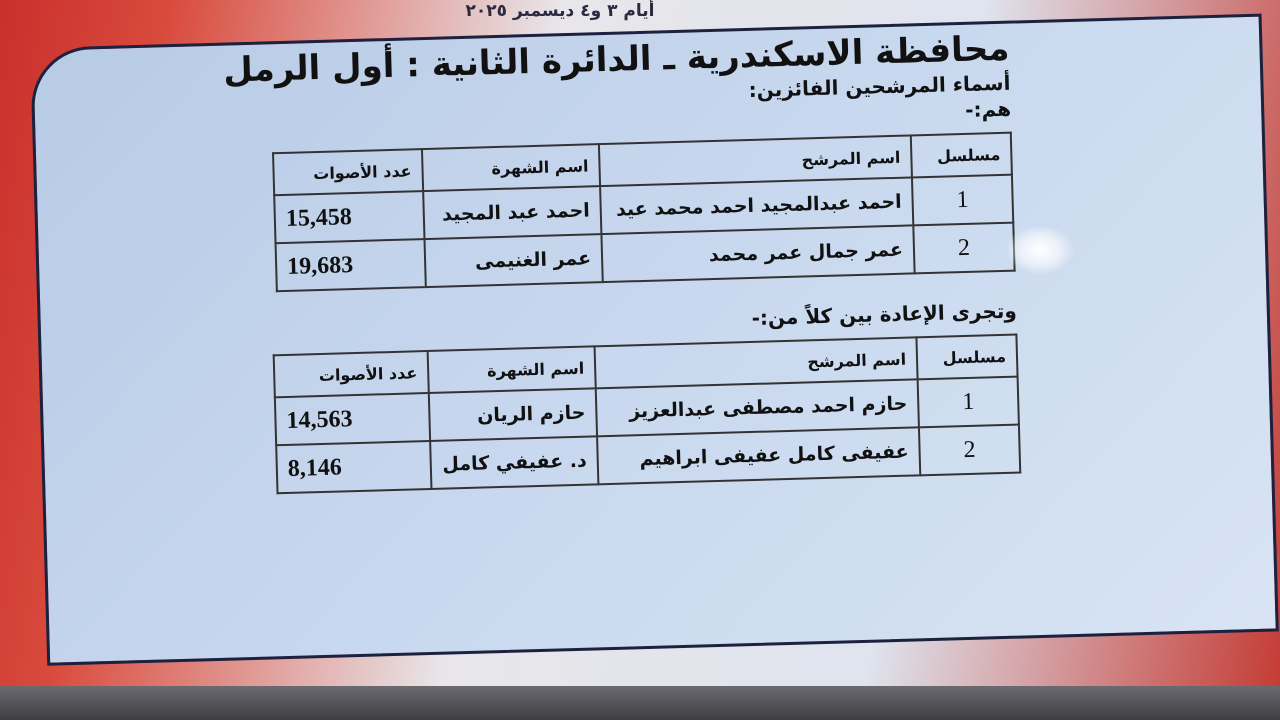  What do you see at coordinates (349, 217) in the screenshot?
I see `votes-cell: 15,458` at bounding box center [349, 217].